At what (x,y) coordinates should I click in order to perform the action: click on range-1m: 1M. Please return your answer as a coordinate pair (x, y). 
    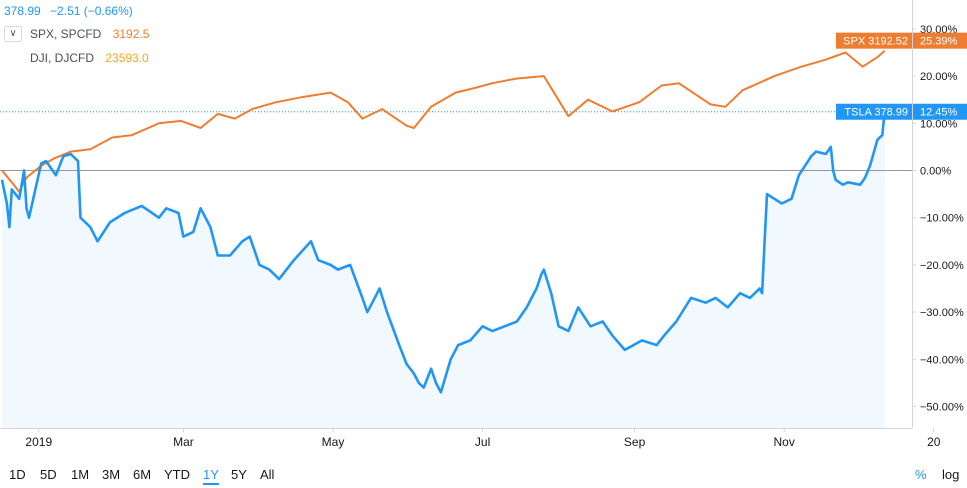
    Looking at the image, I should click on (80, 474).